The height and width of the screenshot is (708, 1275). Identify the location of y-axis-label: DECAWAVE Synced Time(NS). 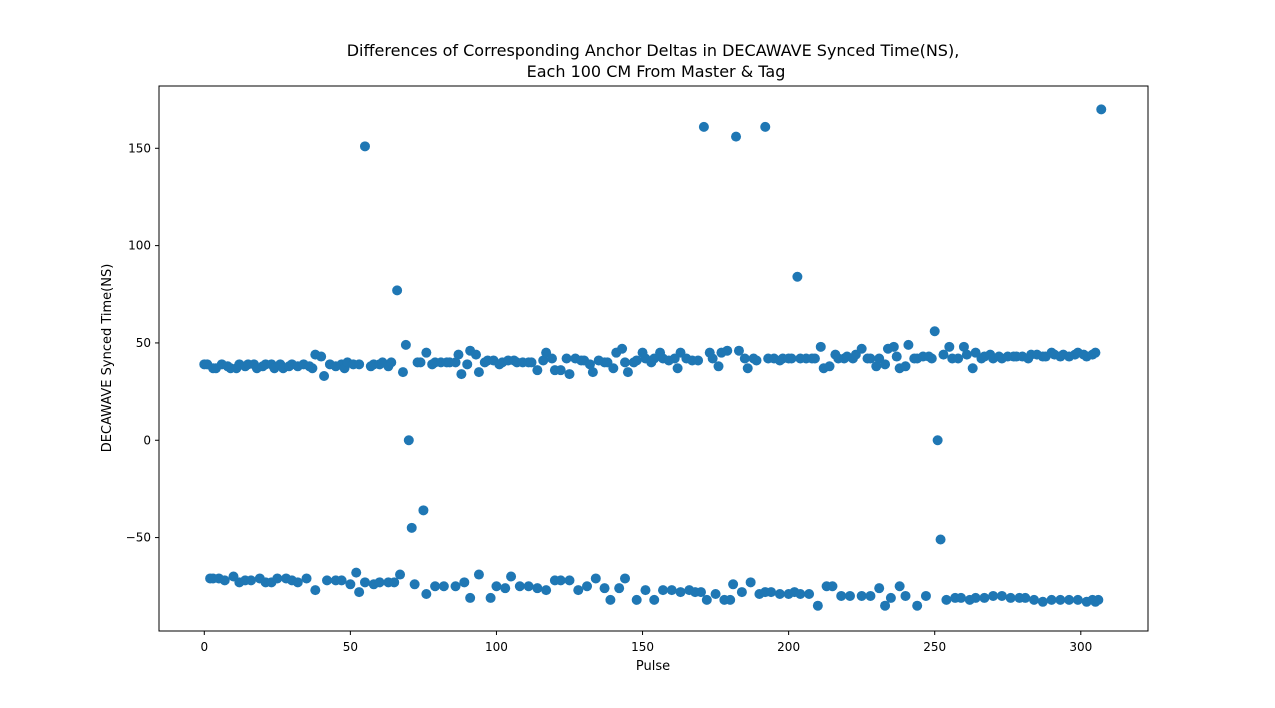
(107, 358).